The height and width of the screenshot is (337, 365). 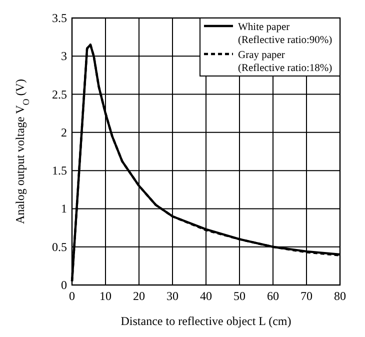 What do you see at coordinates (206, 321) in the screenshot?
I see `x-axis-title: Distance to reflective object L (cm)` at bounding box center [206, 321].